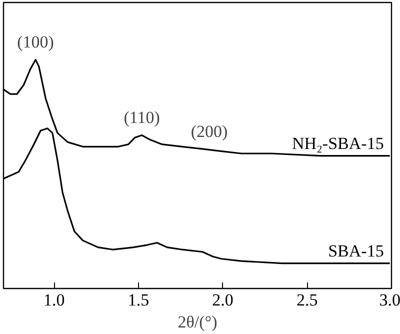 The width and height of the screenshot is (400, 334). I want to click on x-tick-label: 1.0, so click(54, 300).